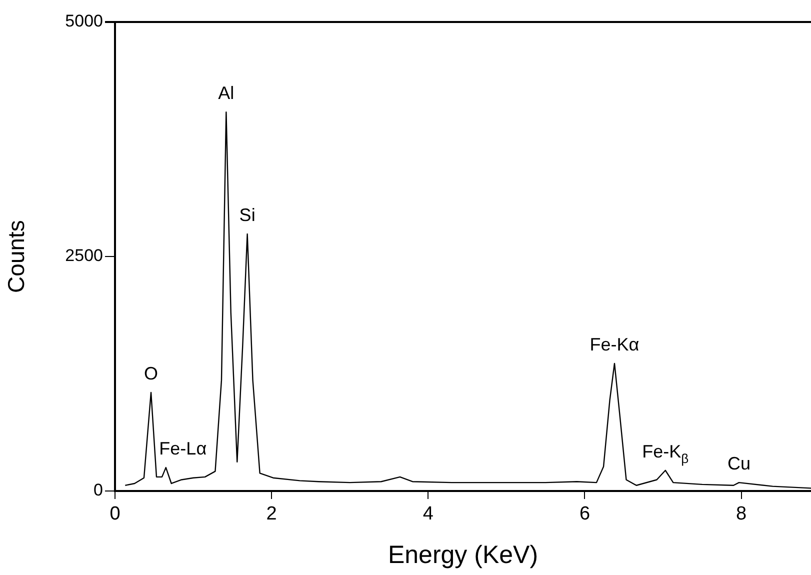  Describe the element at coordinates (16, 256) in the screenshot. I see `y-axis-title: Counts` at that location.